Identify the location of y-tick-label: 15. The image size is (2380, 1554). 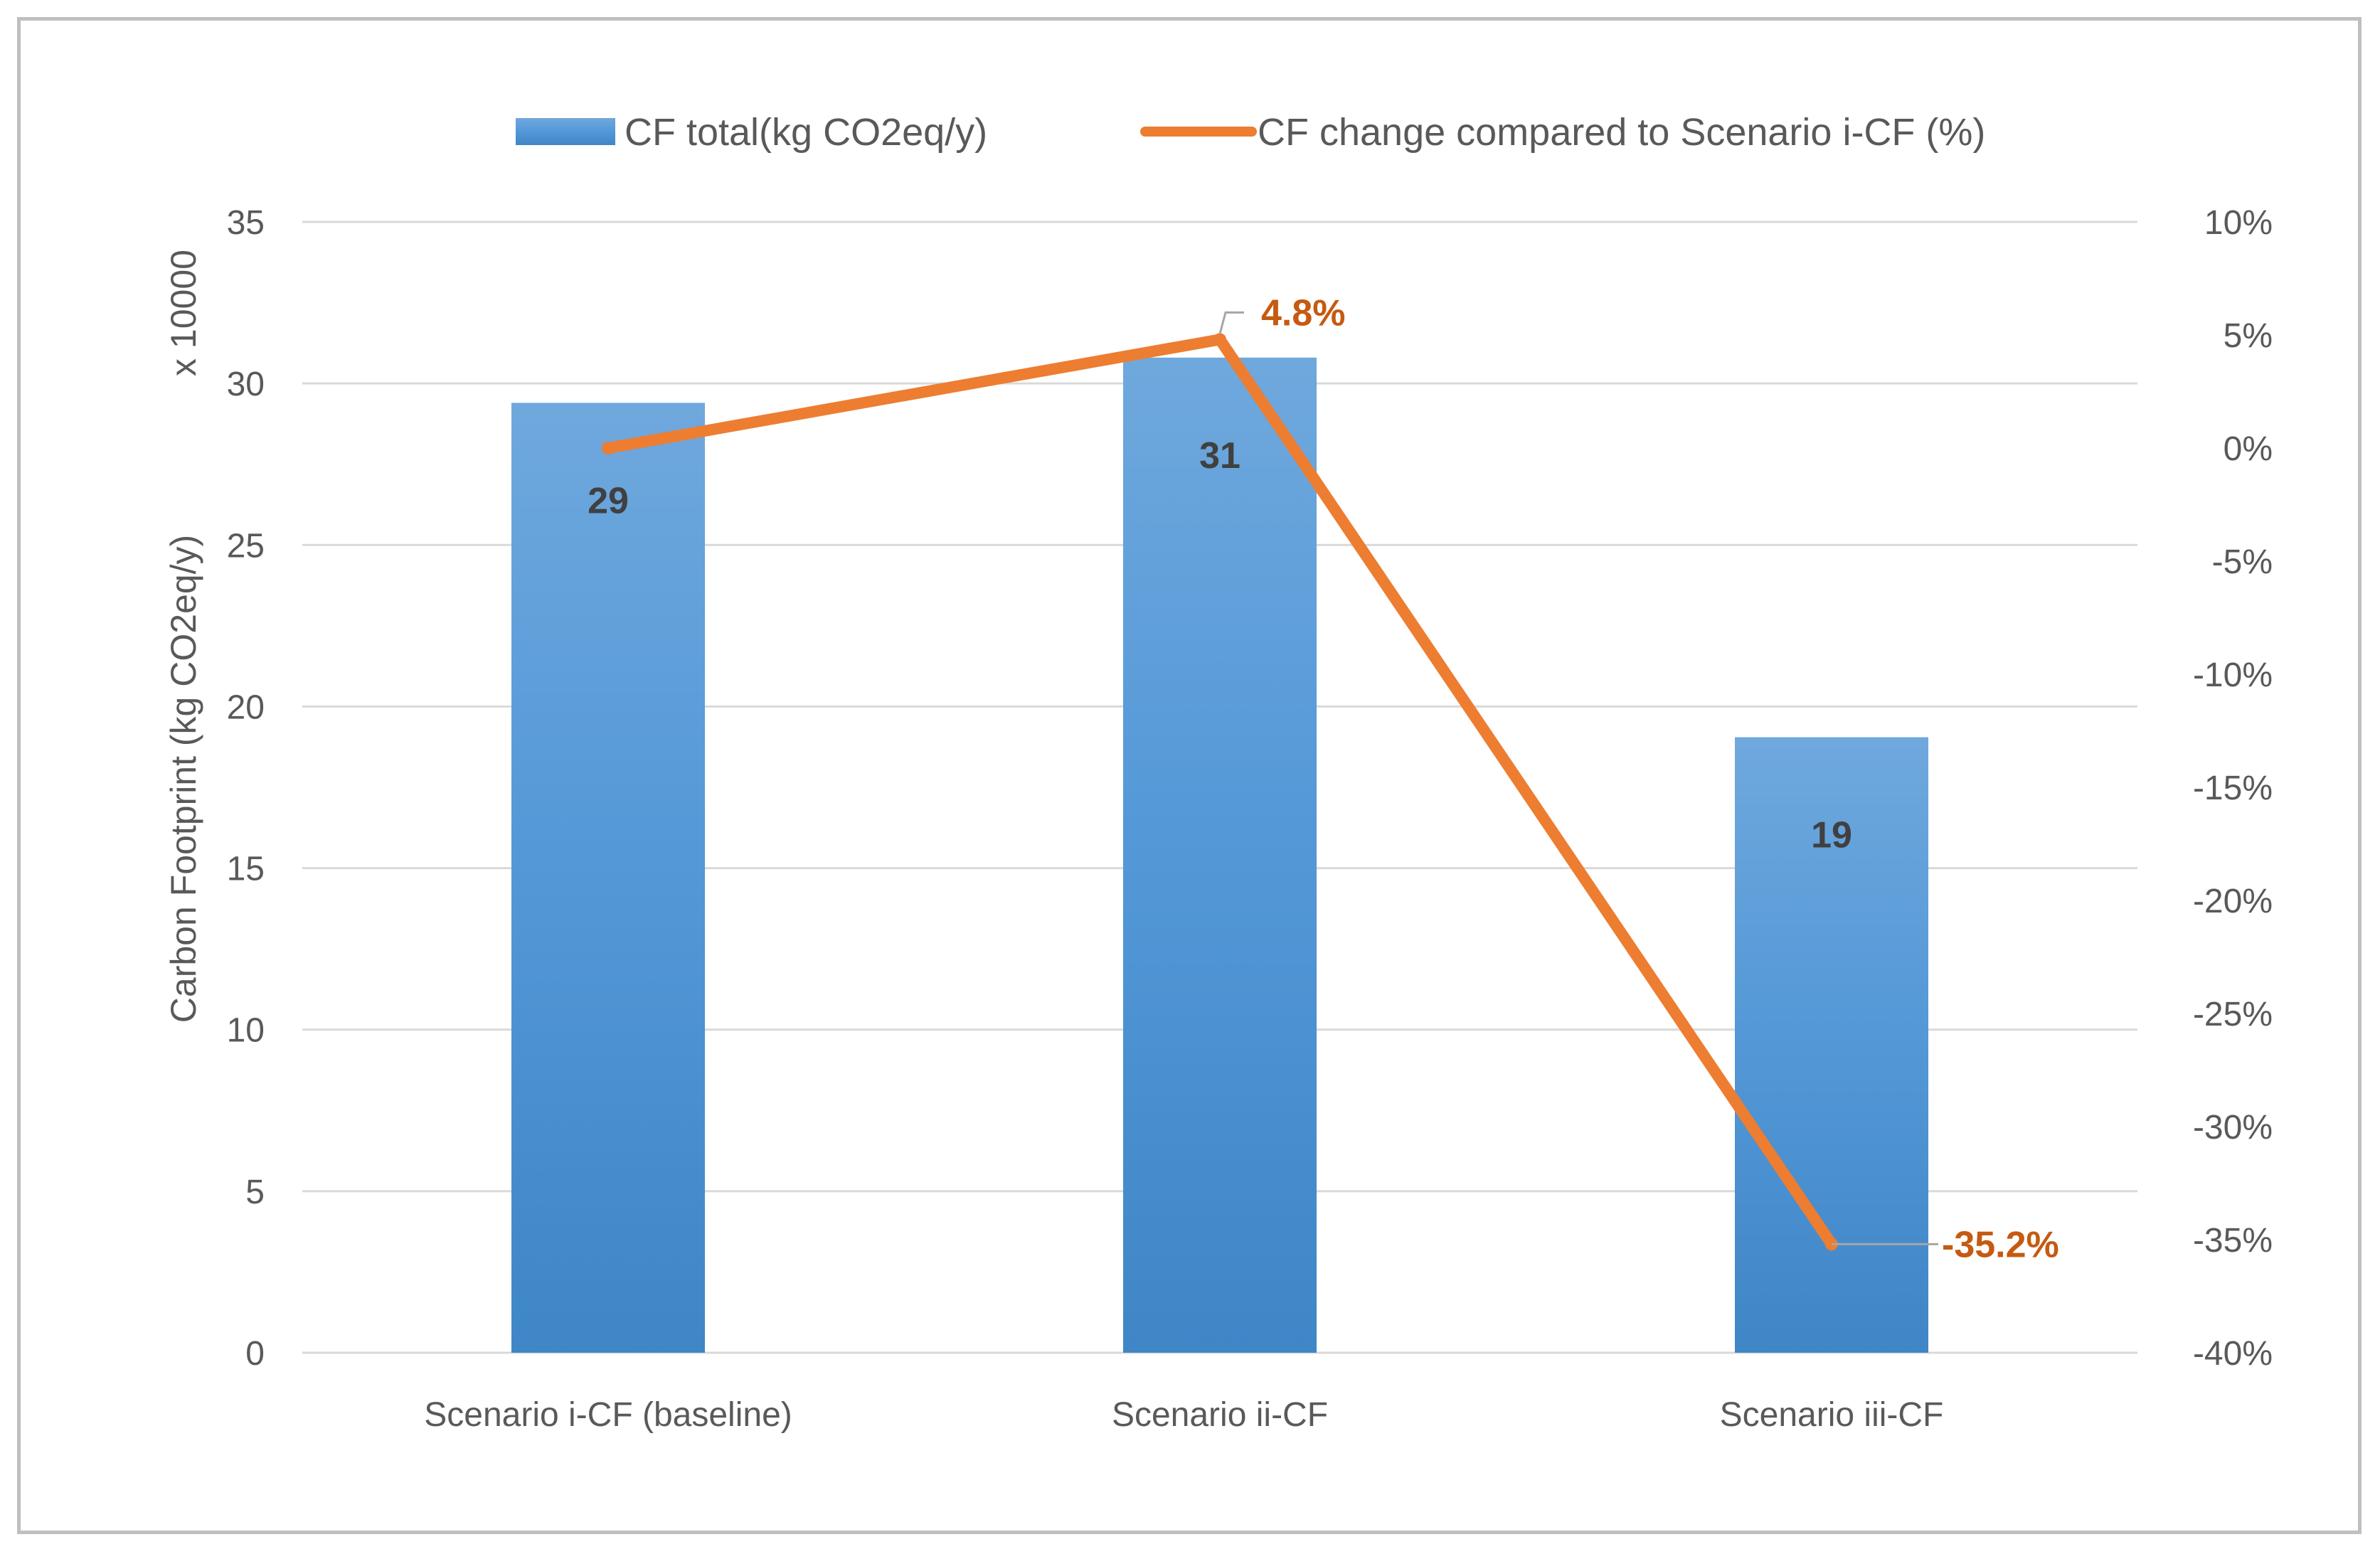
(246, 869).